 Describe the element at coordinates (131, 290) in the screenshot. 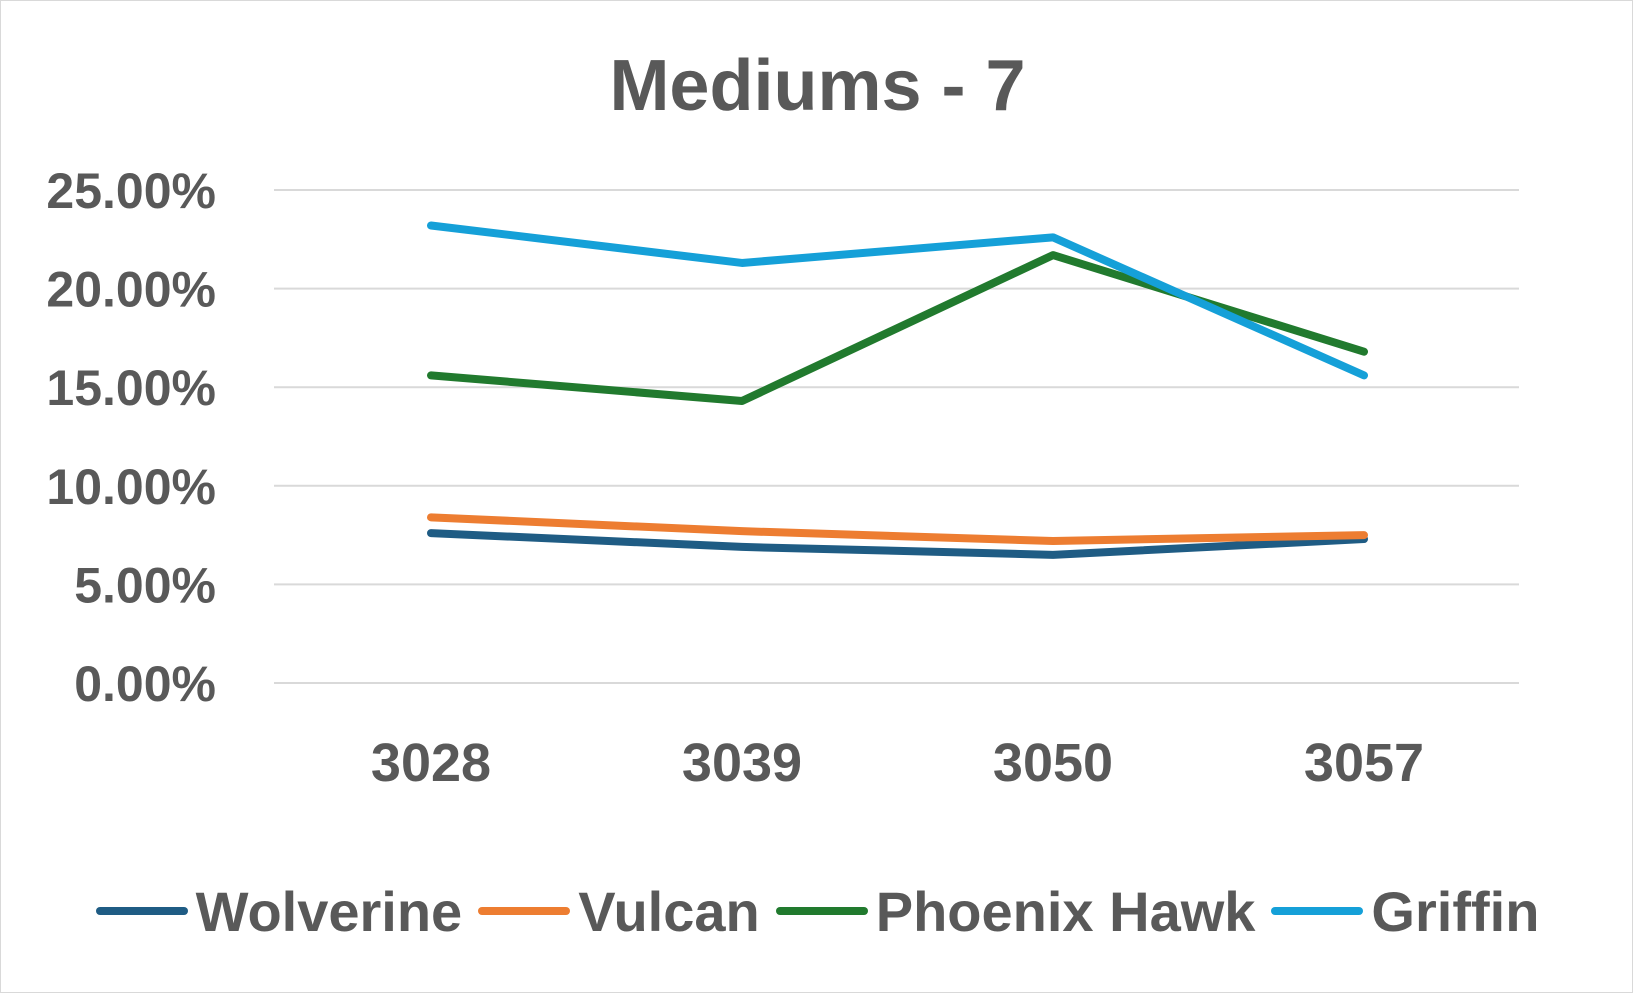

I see `y-tick-label: 20.00%` at that location.